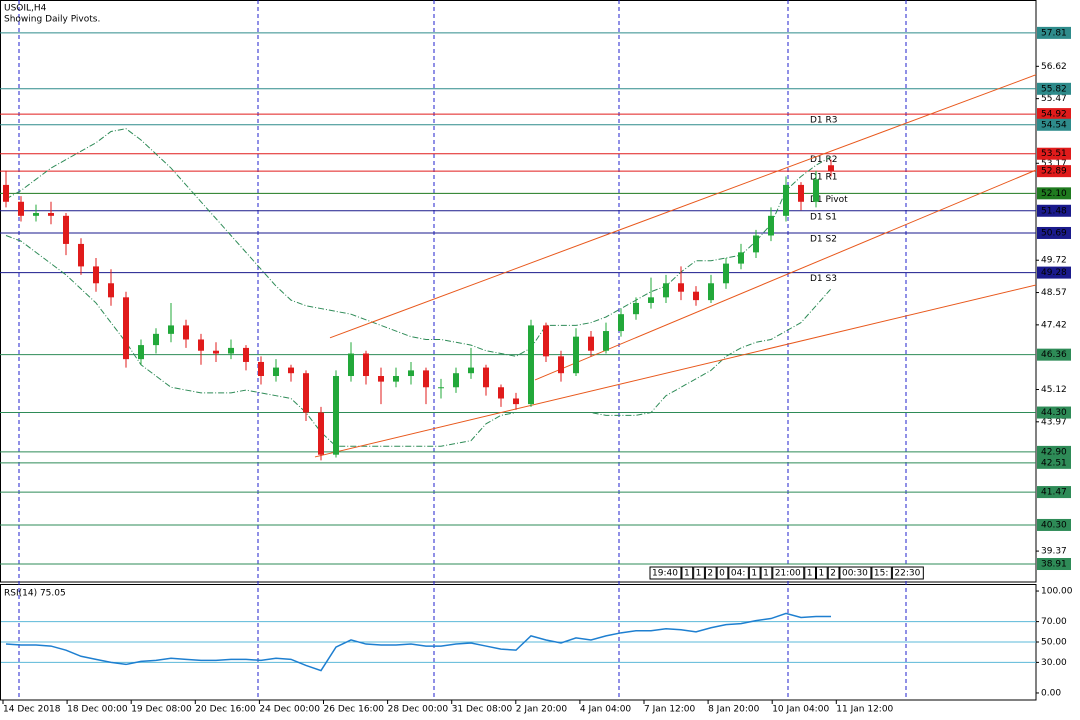  What do you see at coordinates (1054, 233) in the screenshot?
I see `level-label: 50.69` at bounding box center [1054, 233].